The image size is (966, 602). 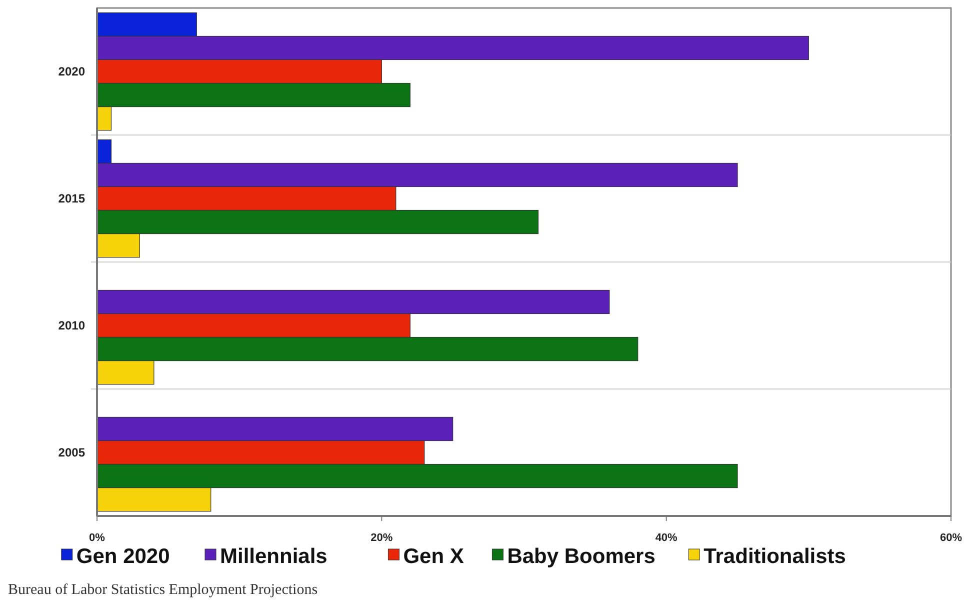 What do you see at coordinates (123, 556) in the screenshot?
I see `legend-label: Gen 2020` at bounding box center [123, 556].